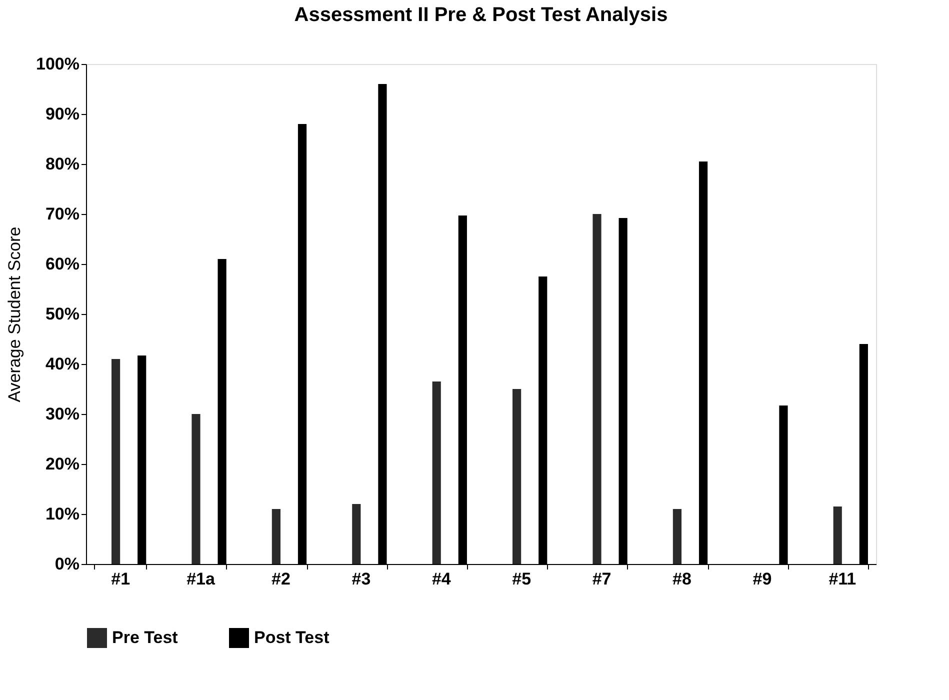  Describe the element at coordinates (762, 579) in the screenshot. I see `x-tick-label: #9` at that location.